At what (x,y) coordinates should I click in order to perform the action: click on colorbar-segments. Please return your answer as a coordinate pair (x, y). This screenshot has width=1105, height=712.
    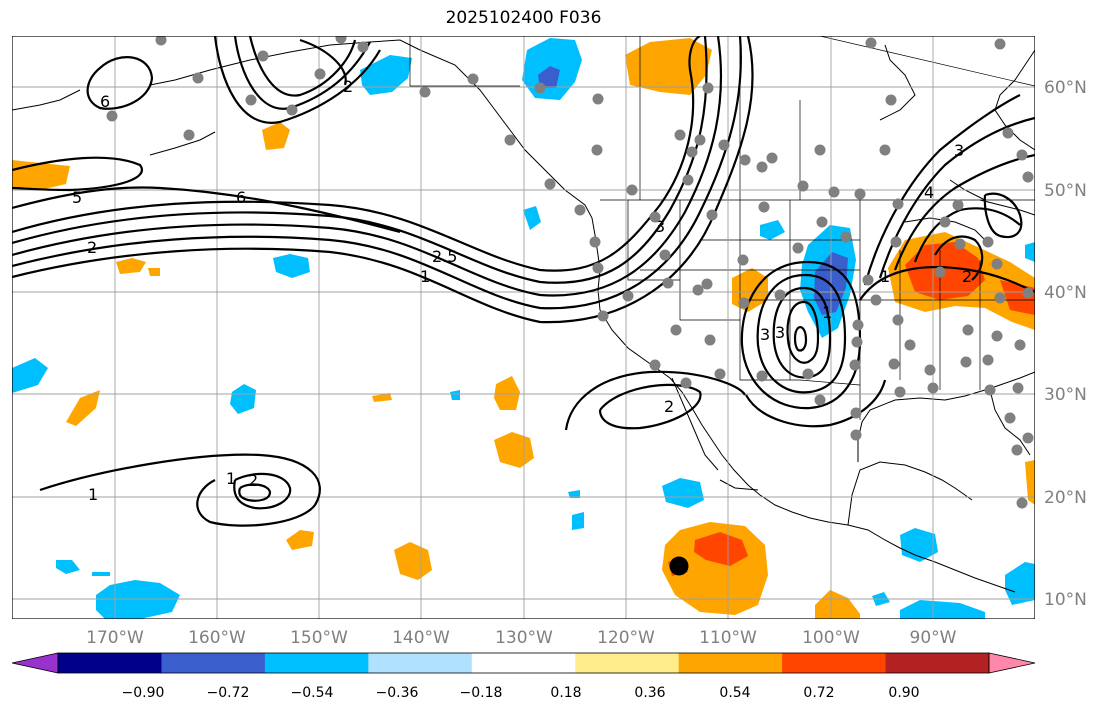
    Looking at the image, I should click on (523, 663).